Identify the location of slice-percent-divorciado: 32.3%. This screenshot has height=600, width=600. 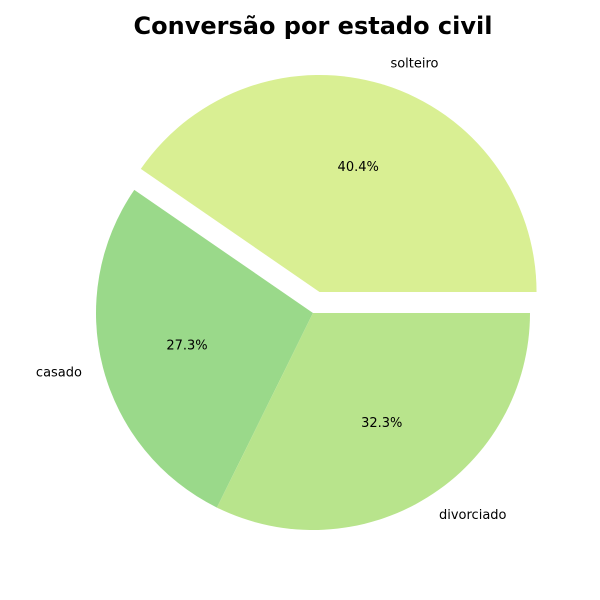
(381, 423).